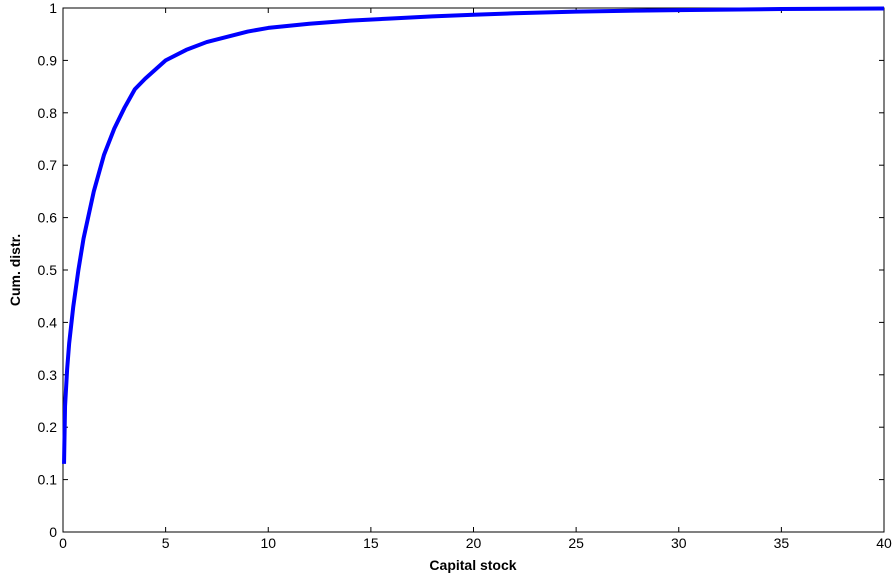 Image resolution: width=895 pixels, height=579 pixels. Describe the element at coordinates (48, 427) in the screenshot. I see `y-tick-label: 0.2` at that location.